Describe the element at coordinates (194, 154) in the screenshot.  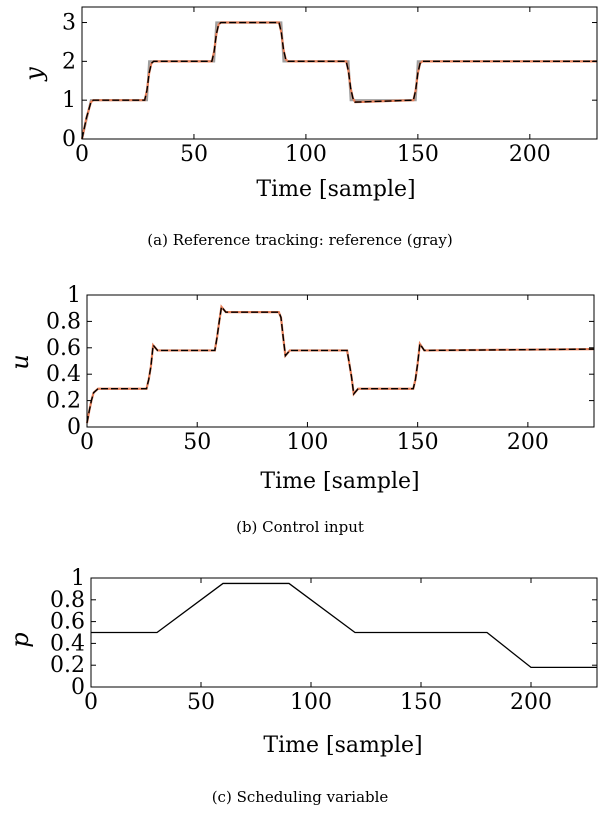
I see `panel-a-xtick-label: 50` at that location.